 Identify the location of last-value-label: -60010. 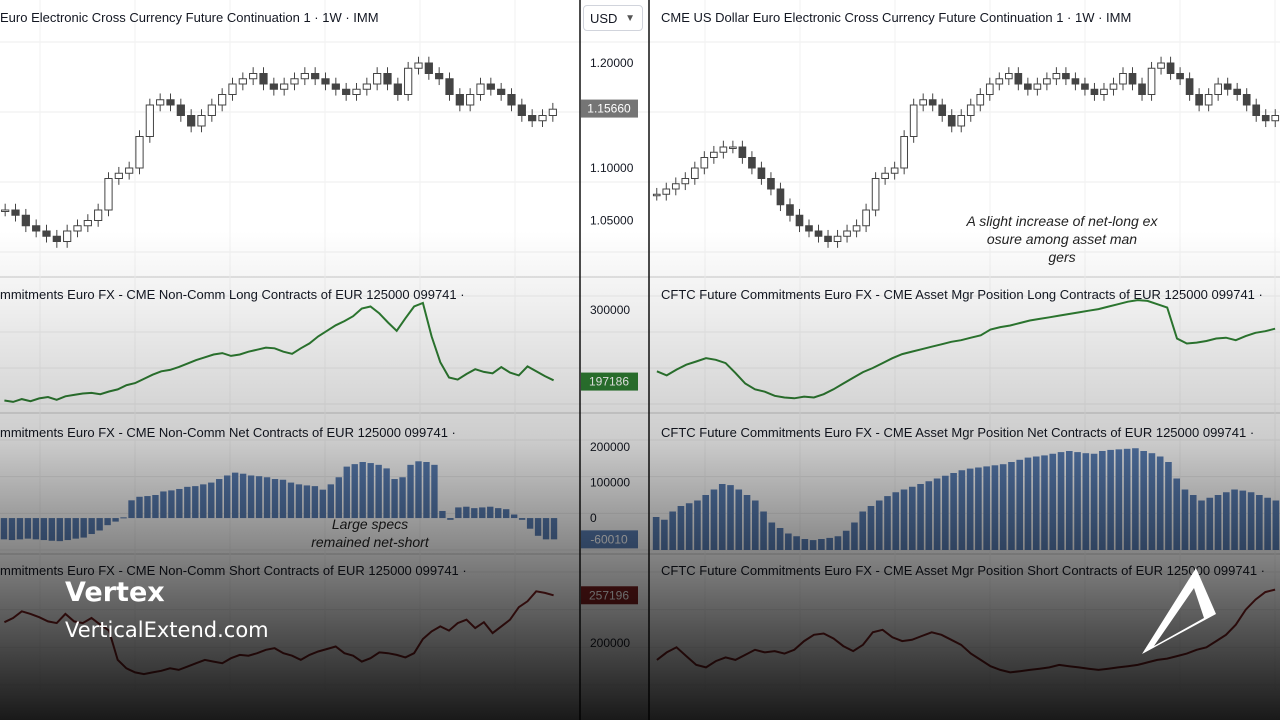
(609, 539).